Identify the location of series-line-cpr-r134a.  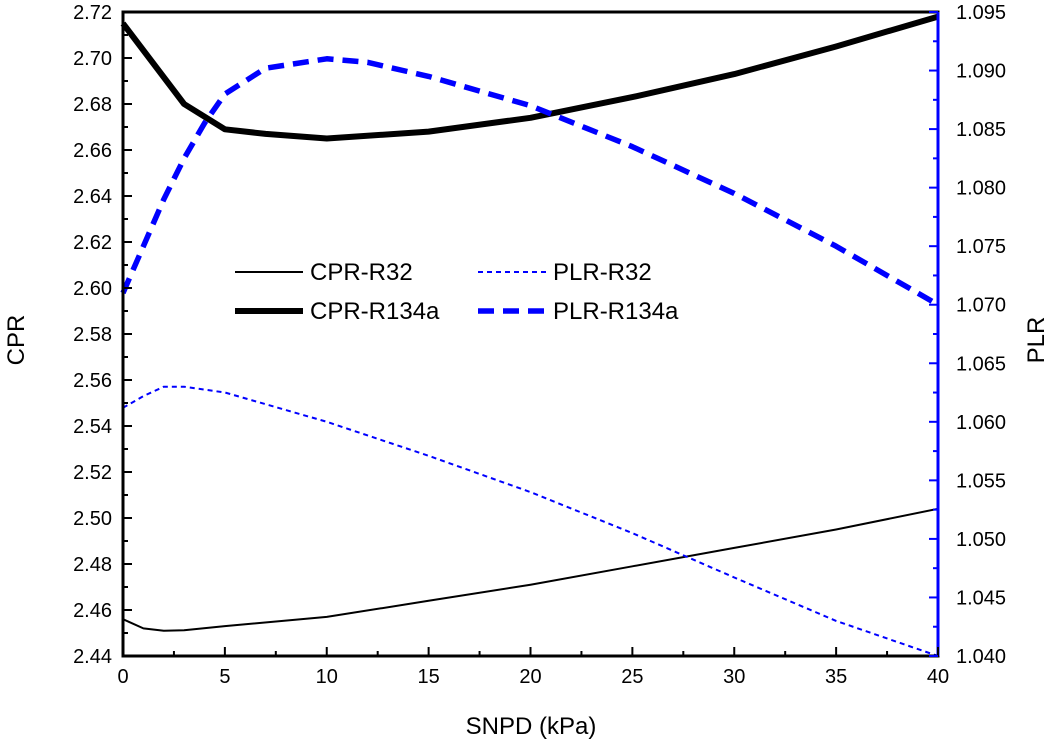
(529, 77).